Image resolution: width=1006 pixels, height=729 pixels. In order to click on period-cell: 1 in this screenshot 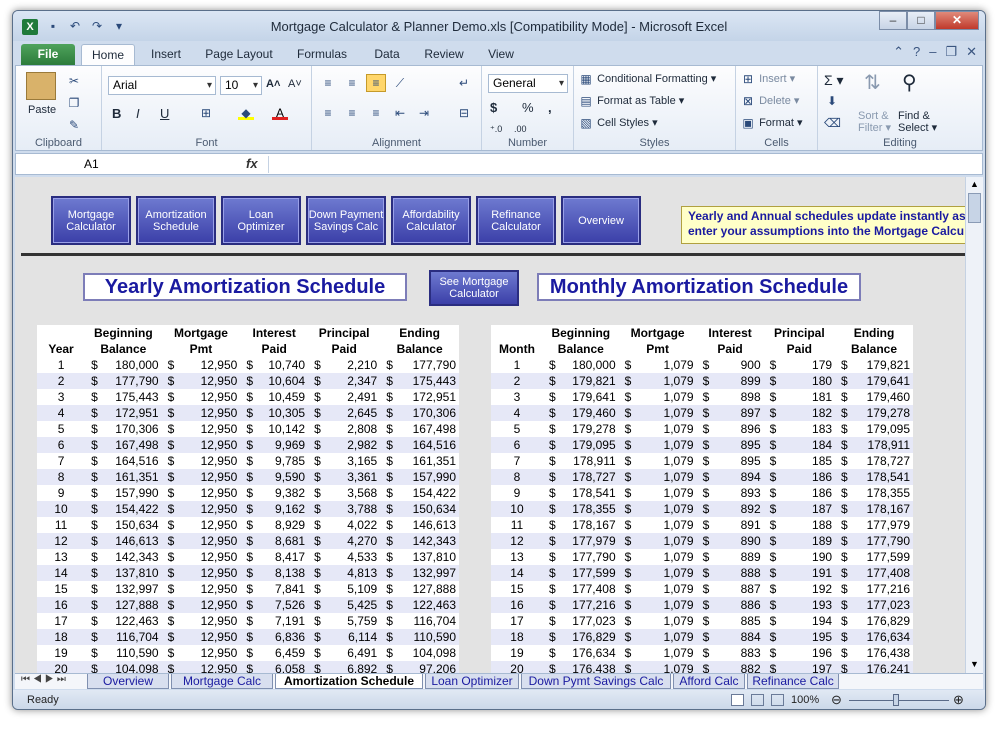, I will do `click(517, 365)`.